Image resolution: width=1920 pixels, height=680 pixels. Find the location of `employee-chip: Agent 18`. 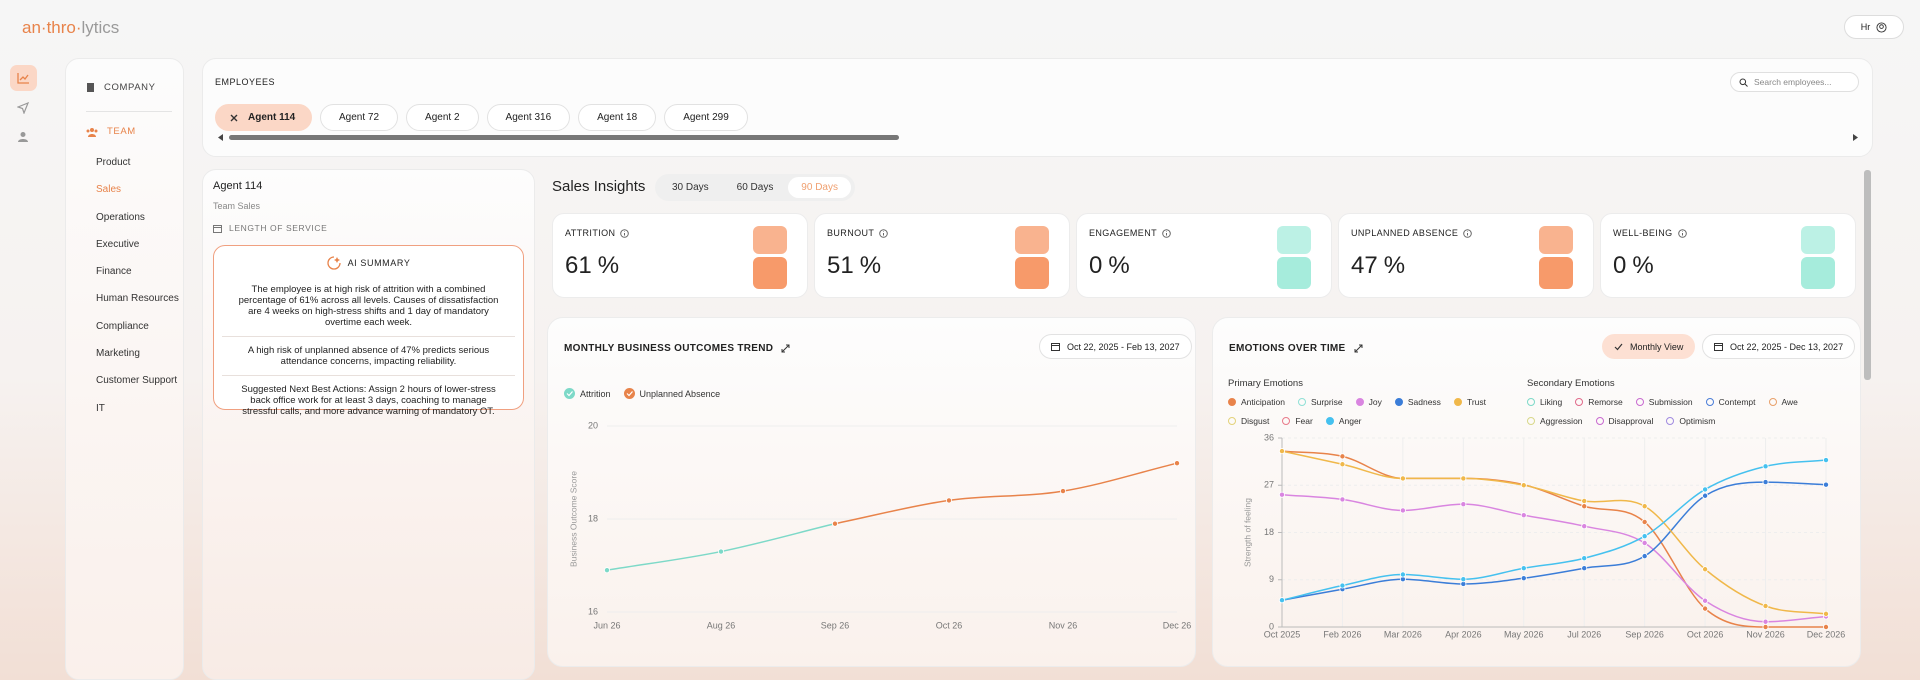

employee-chip: Agent 18 is located at coordinates (617, 117).